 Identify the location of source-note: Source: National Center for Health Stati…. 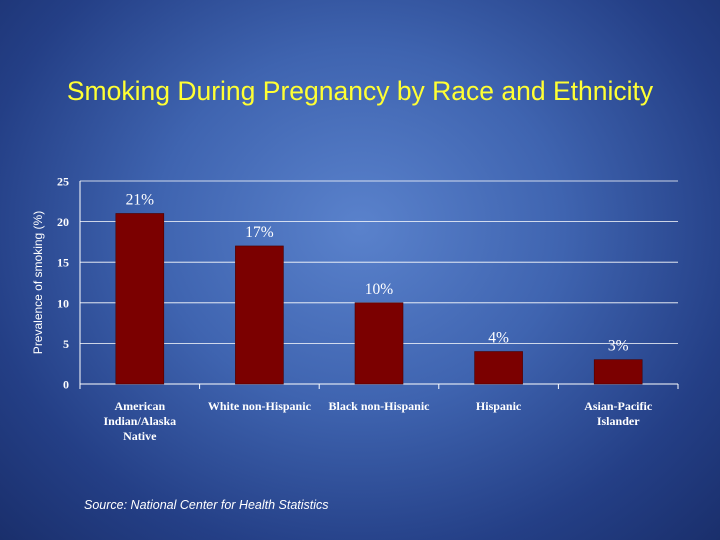
(206, 505).